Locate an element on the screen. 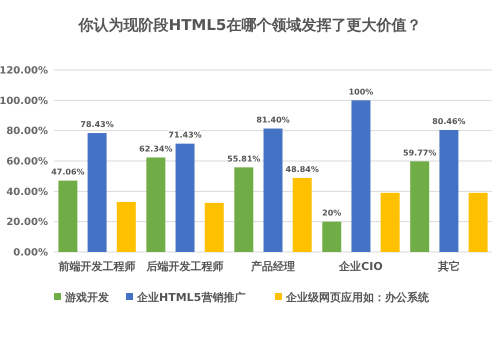 The image size is (500, 362). x-tick-label: 其它 is located at coordinates (448, 266).